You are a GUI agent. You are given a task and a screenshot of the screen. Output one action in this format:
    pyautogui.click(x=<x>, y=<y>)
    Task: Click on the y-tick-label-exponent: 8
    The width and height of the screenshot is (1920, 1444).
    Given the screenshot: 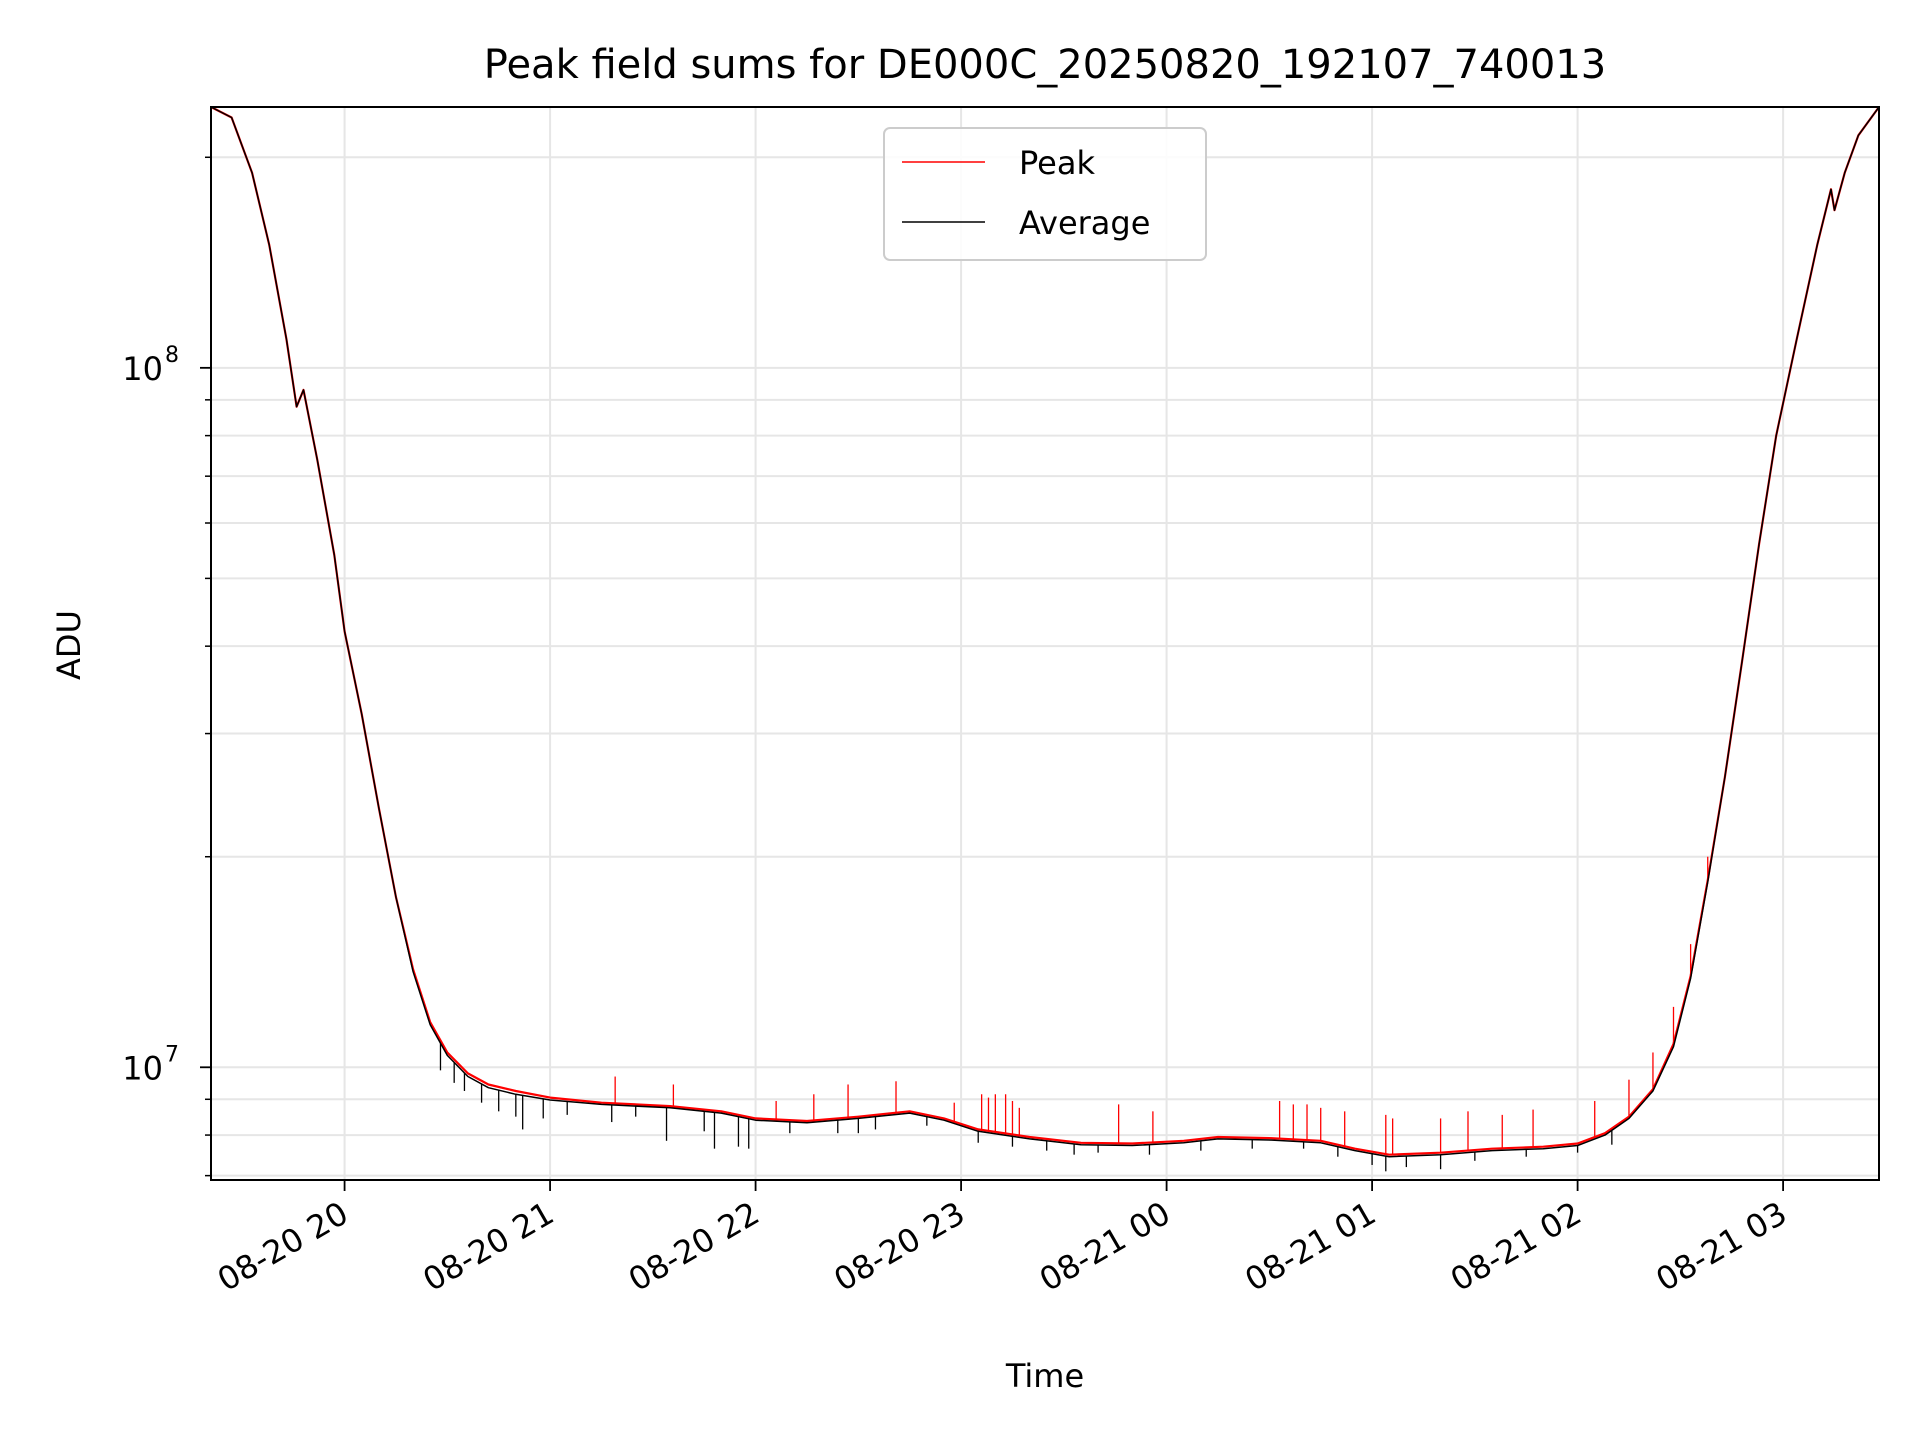 What is the action you would take?
    pyautogui.click(x=172, y=355)
    